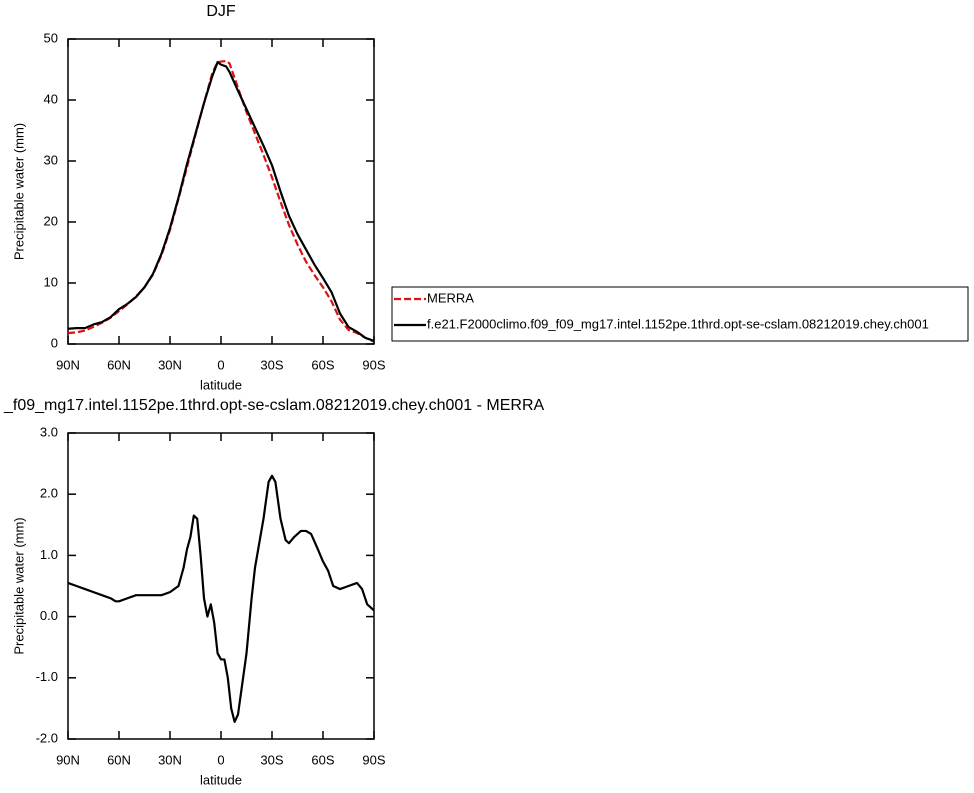 This screenshot has height=793, width=974. I want to click on y-tick-label: -2.0, so click(47, 737).